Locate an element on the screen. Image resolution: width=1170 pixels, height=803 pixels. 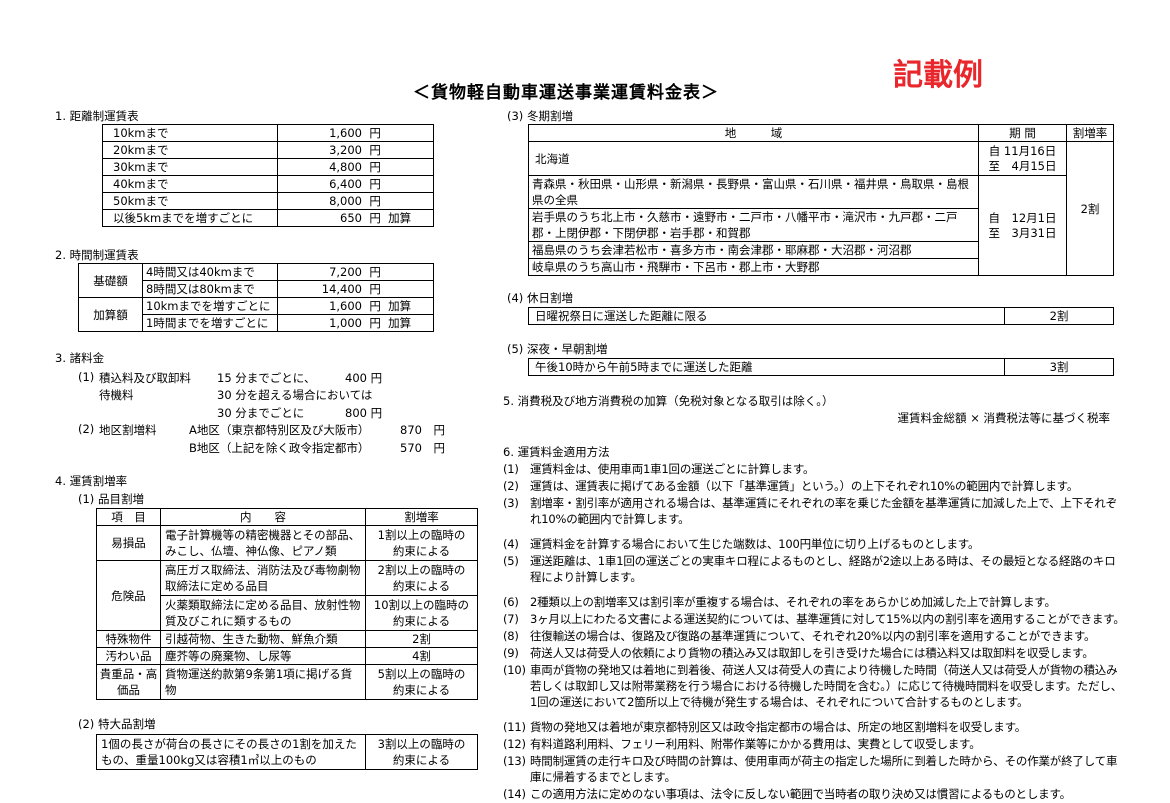
fare-value: 1,000 is located at coordinates (345, 323).